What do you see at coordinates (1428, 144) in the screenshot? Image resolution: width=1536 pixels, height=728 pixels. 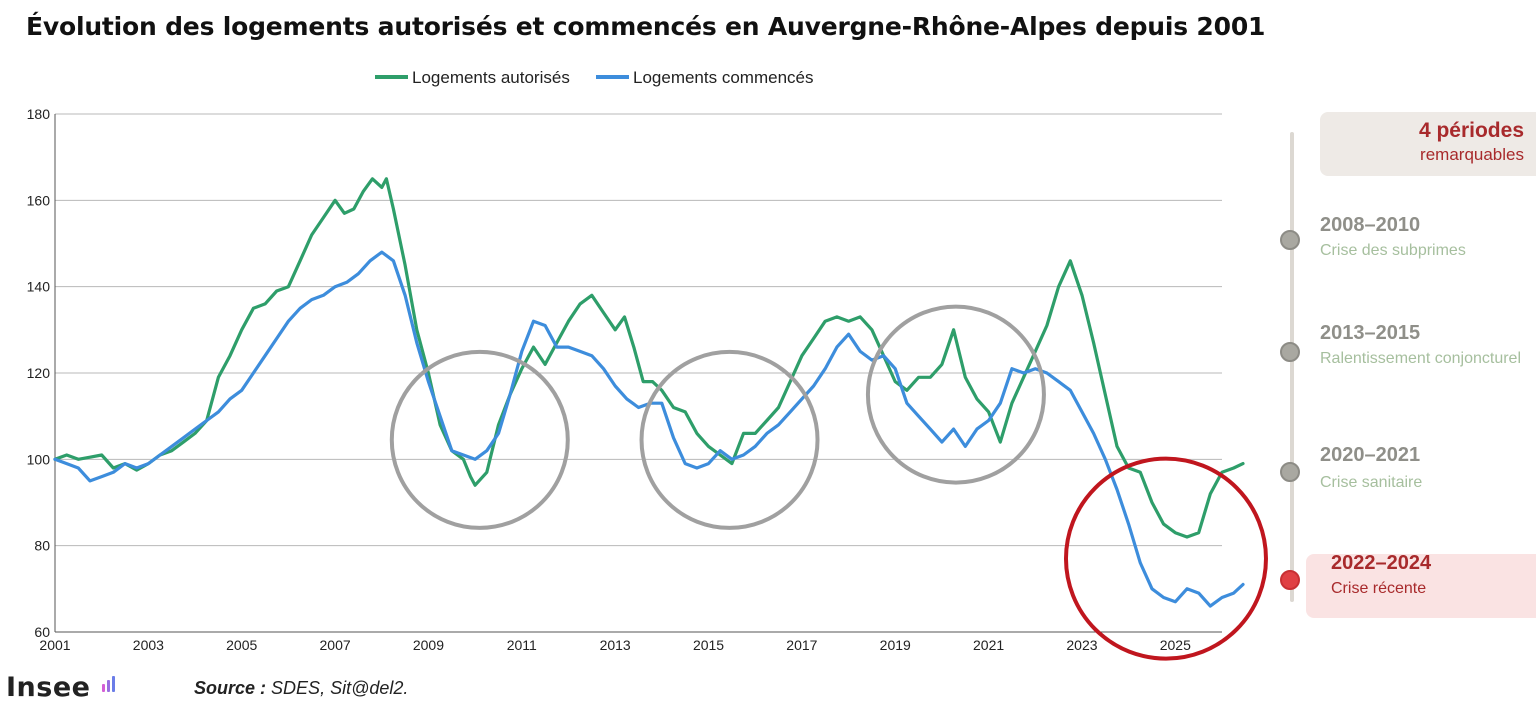 I see `periods-header: 4 périodes remarquables` at bounding box center [1428, 144].